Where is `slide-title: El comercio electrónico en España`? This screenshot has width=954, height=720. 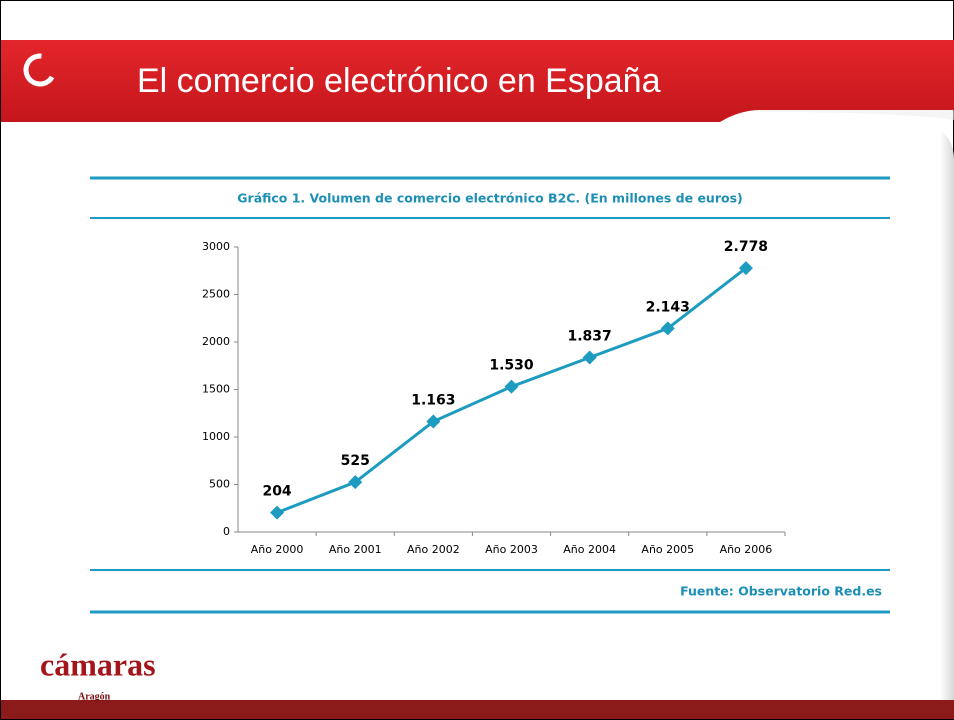 slide-title: El comercio electrónico en España is located at coordinates (399, 81).